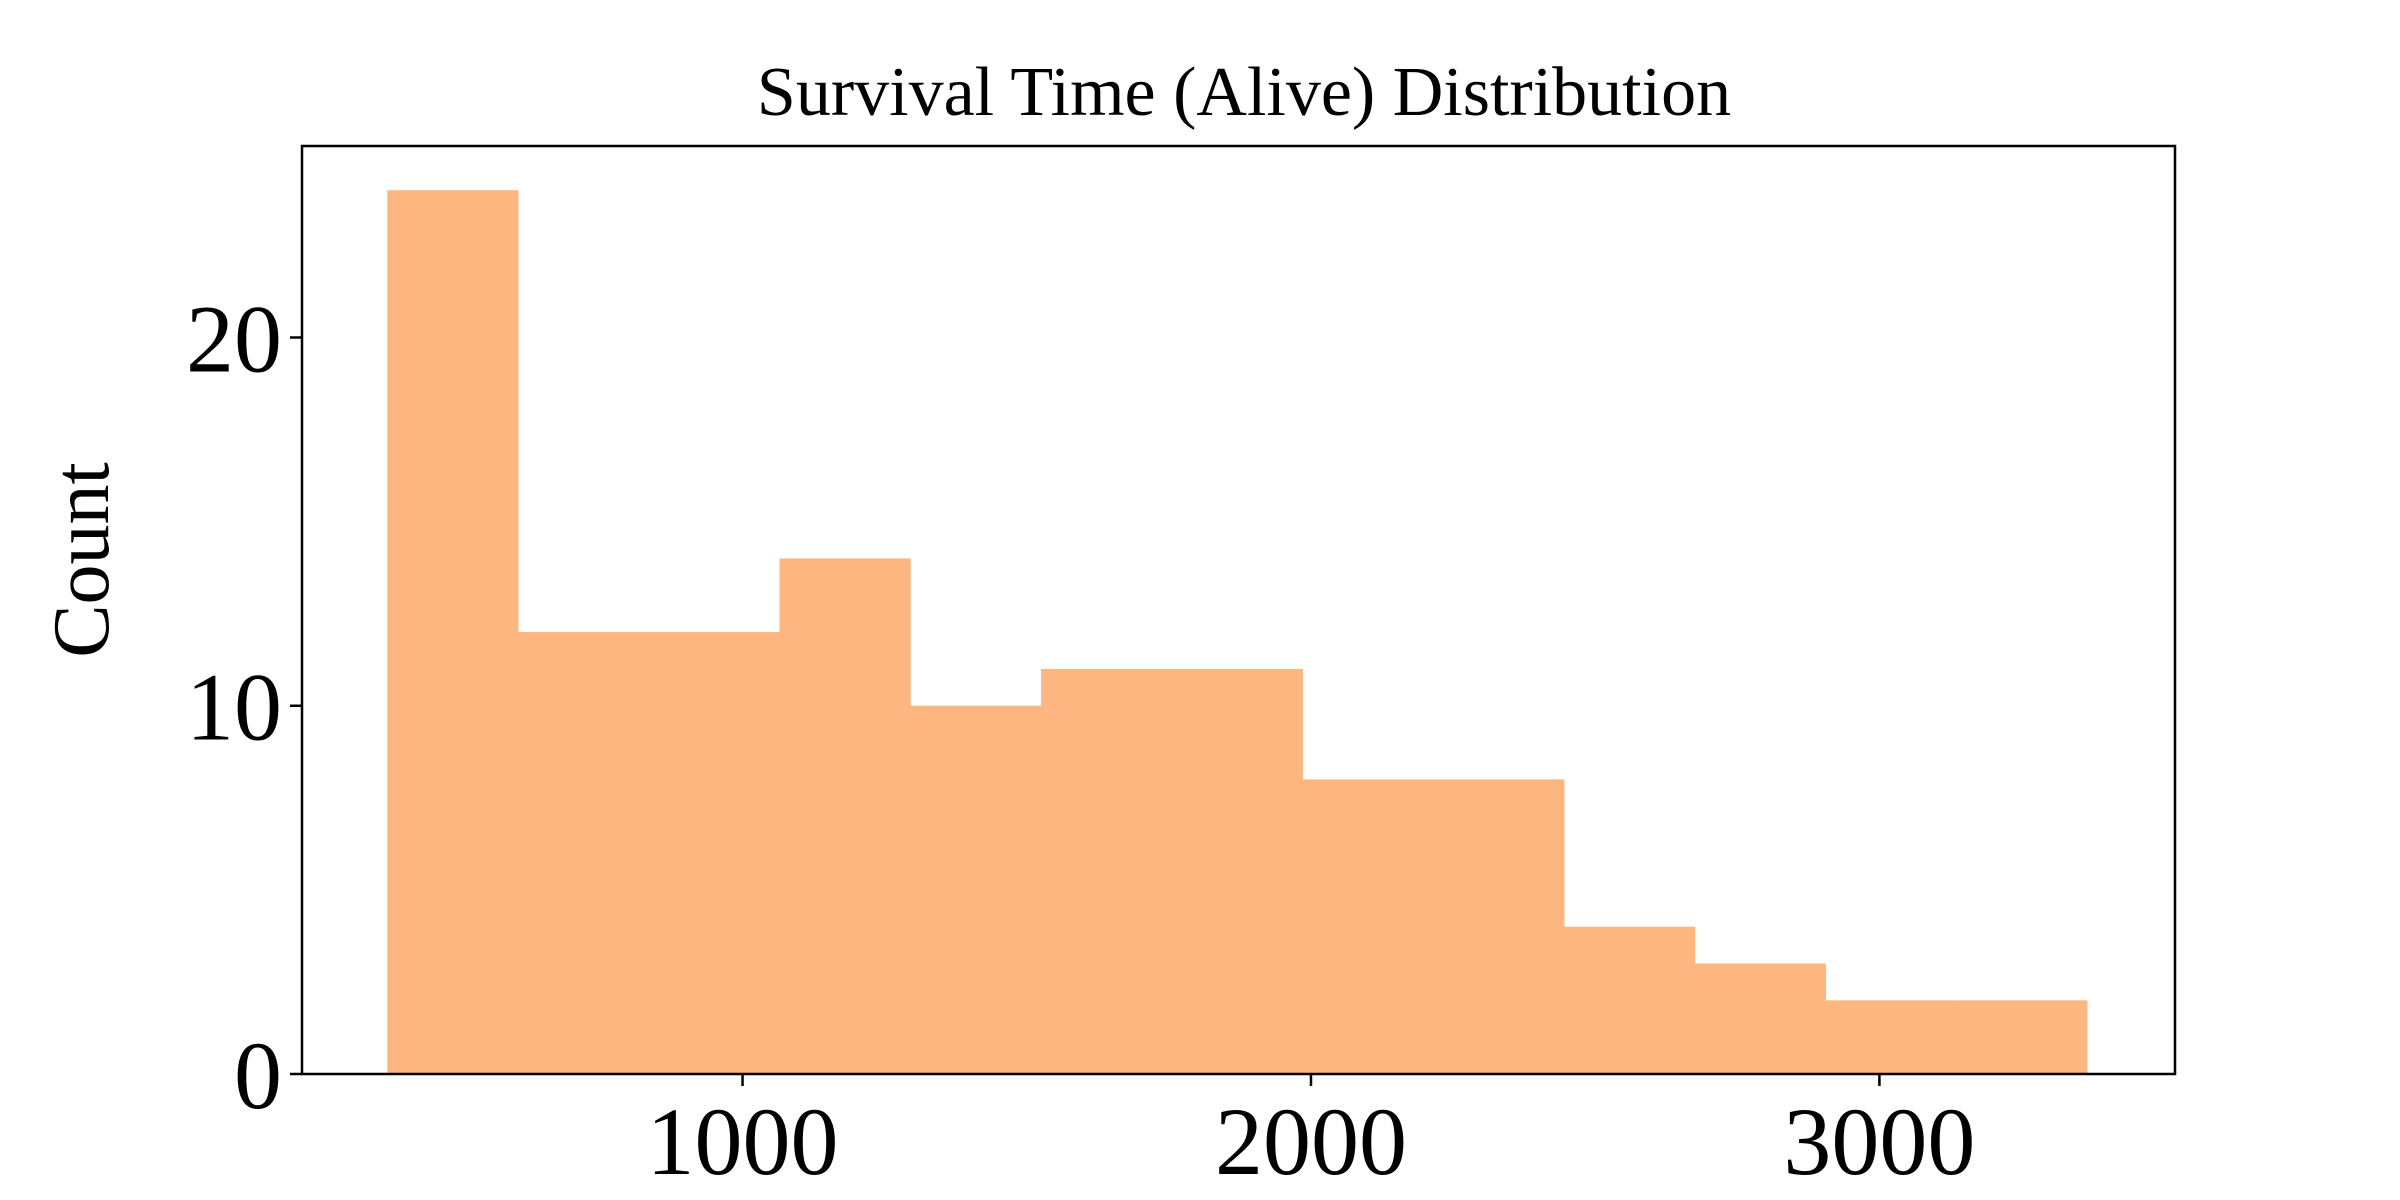 Image resolution: width=2400 pixels, height=1200 pixels. What do you see at coordinates (1879, 1141) in the screenshot?
I see `x-tick-label-2: 3000` at bounding box center [1879, 1141].